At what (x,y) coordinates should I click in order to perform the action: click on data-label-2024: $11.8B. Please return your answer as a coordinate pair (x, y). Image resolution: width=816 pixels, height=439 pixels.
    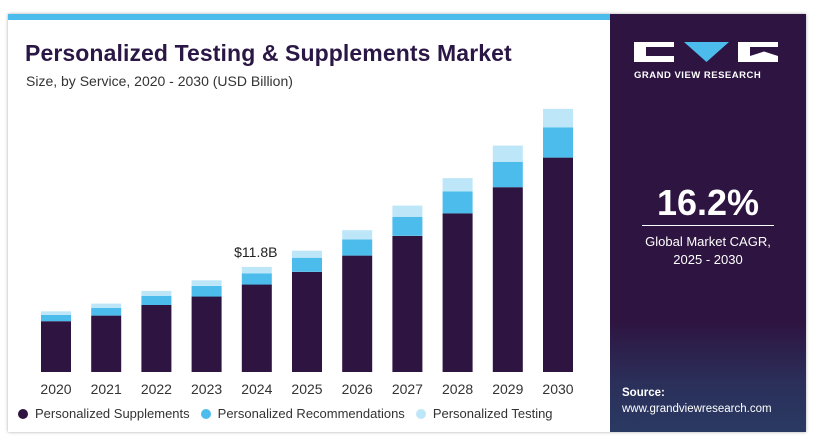
    Looking at the image, I should click on (255, 252).